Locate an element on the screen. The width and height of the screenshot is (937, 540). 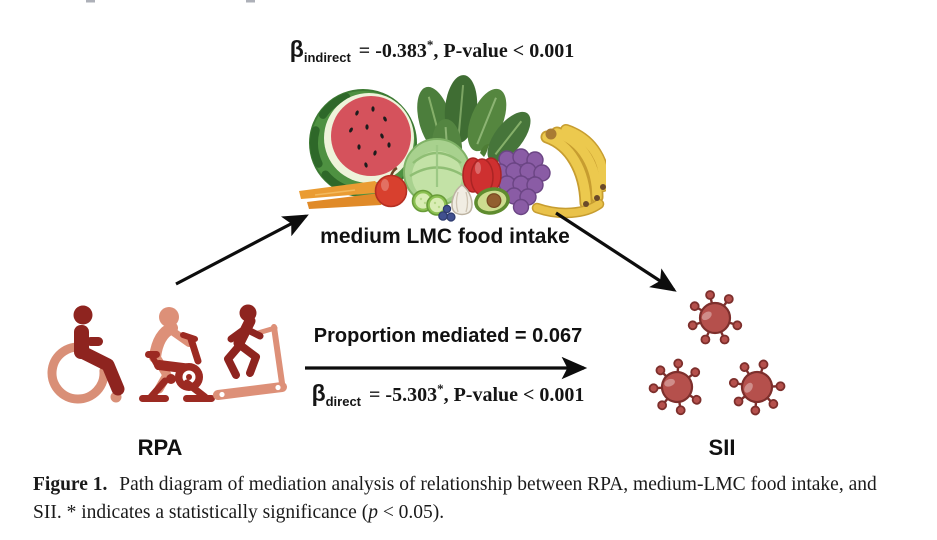
proportion-mediated-stat: Proportion mediated = 0.067 is located at coordinates (448, 336).